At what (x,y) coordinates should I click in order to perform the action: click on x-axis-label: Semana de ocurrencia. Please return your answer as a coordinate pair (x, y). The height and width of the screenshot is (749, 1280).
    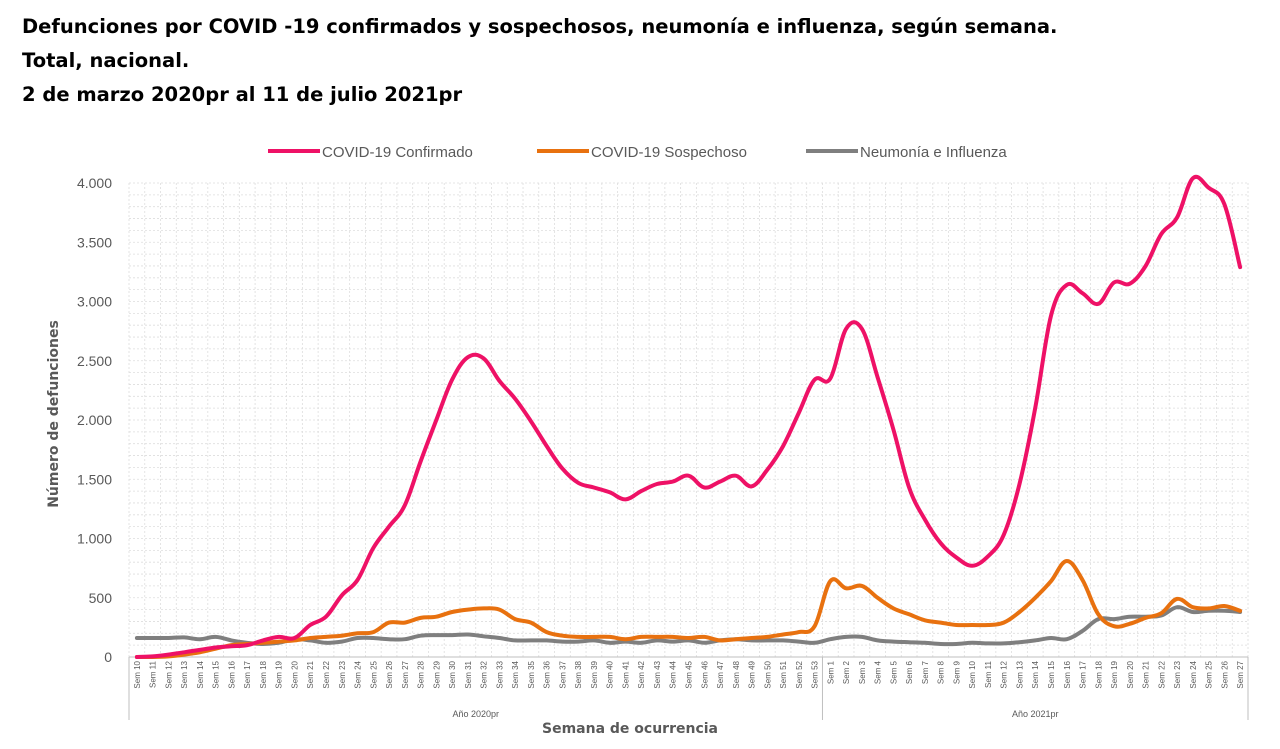
    Looking at the image, I should click on (630, 729).